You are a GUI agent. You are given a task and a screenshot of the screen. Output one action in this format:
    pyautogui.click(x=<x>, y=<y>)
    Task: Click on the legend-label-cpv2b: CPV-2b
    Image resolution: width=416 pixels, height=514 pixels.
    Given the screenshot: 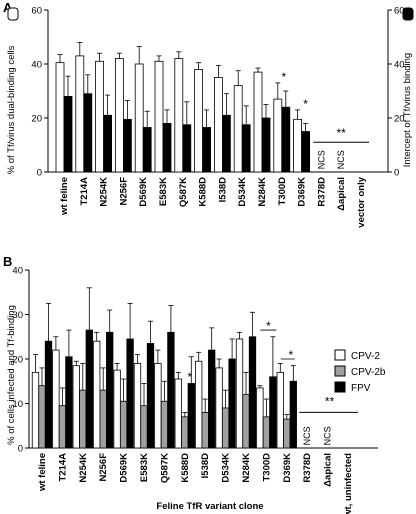 What is the action you would take?
    pyautogui.click(x=368, y=372)
    